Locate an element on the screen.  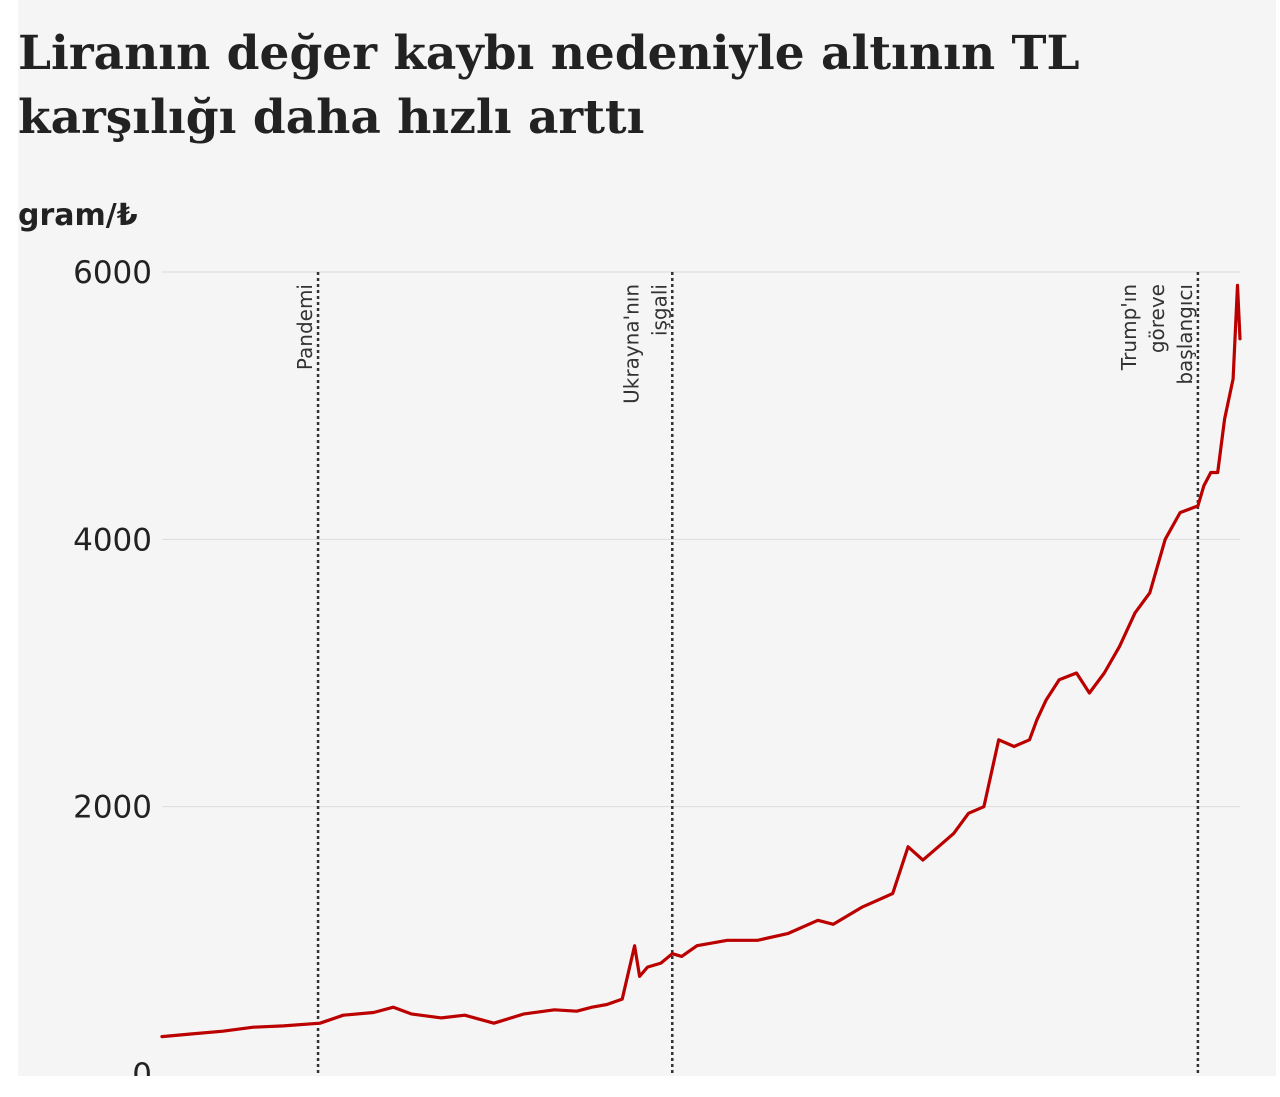
annotation-label-1: Pandemi is located at coordinates (305, 327).